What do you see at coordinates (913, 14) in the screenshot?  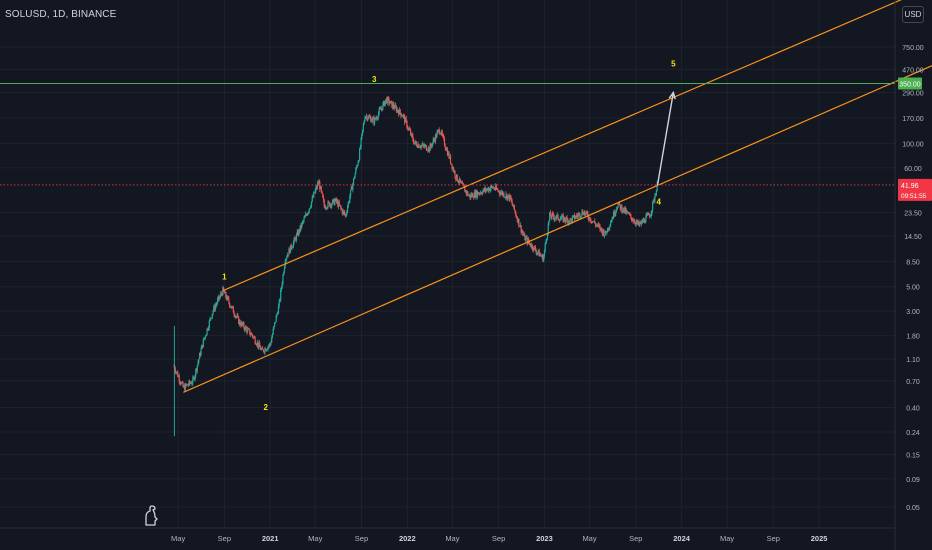 I see `currency-button: USD` at bounding box center [913, 14].